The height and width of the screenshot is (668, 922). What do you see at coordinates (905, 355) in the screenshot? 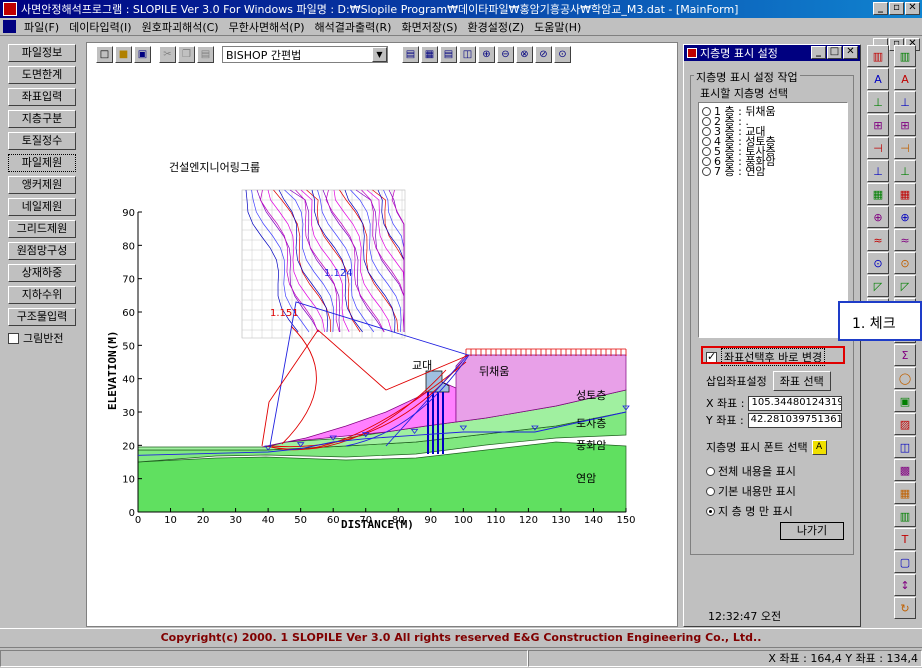
I see `fs-tool-icon: Σ` at bounding box center [905, 355].